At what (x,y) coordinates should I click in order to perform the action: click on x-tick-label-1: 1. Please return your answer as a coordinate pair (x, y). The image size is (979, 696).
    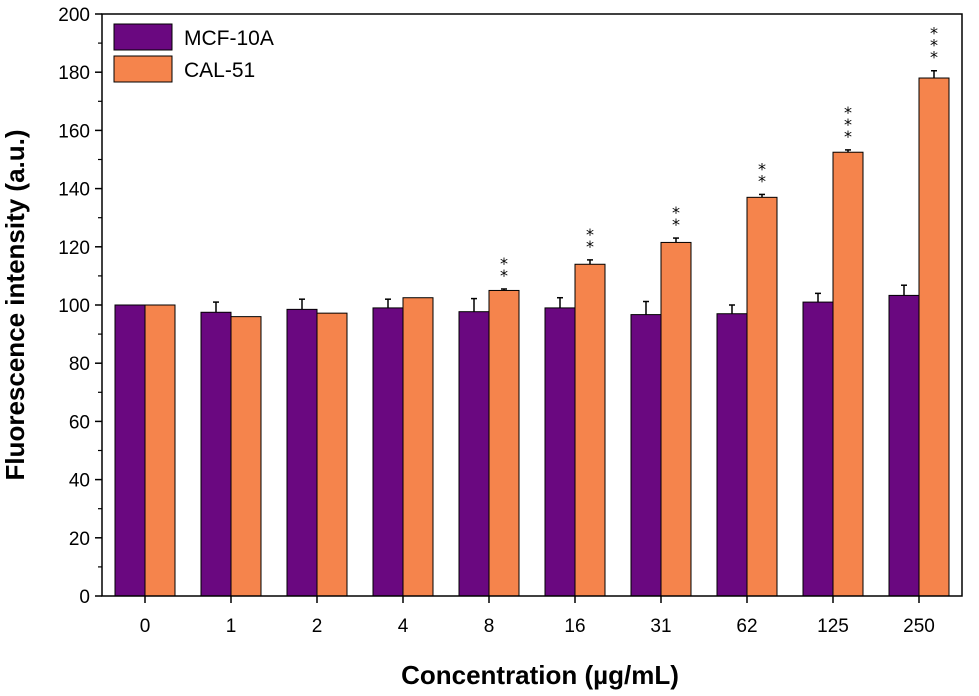
    Looking at the image, I should click on (231, 626).